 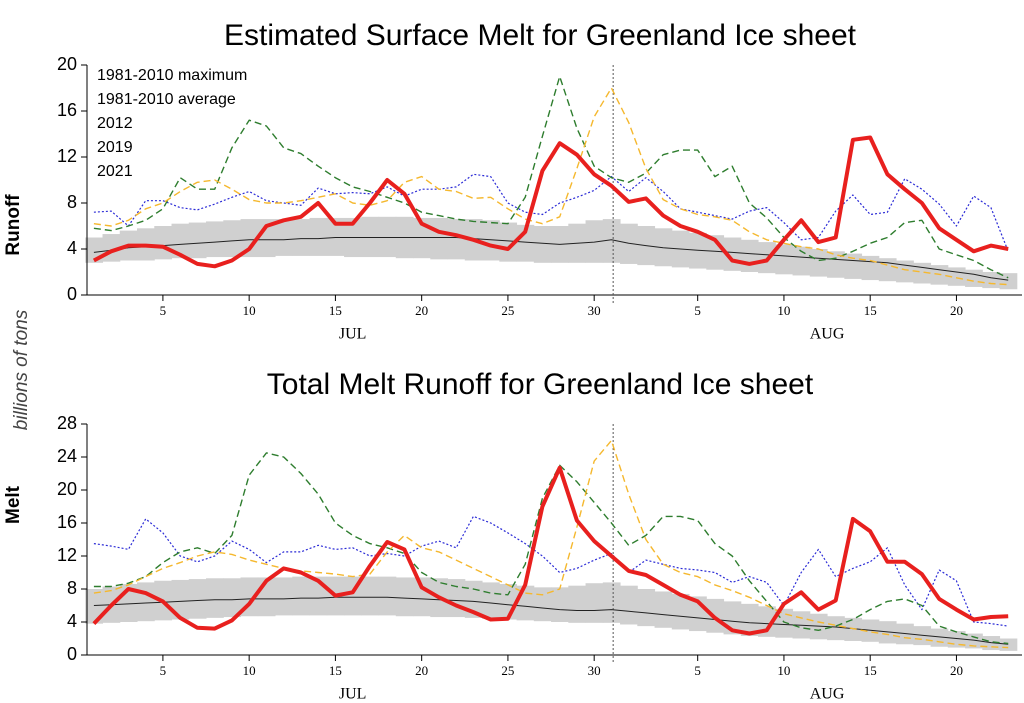 I want to click on y-tick-label: 24, so click(x=67, y=456).